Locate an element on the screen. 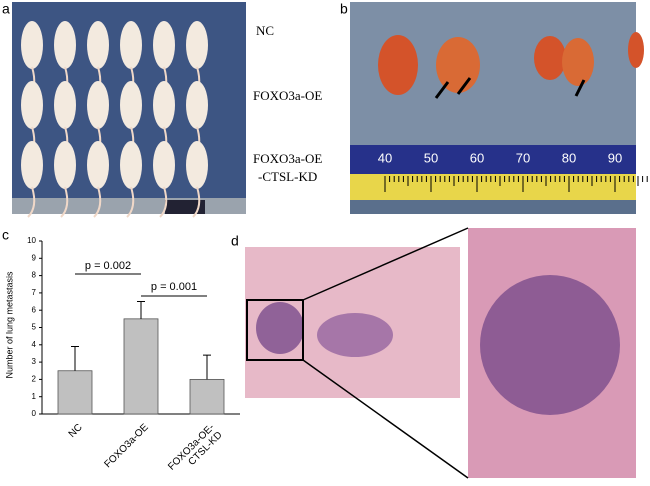  y-tick-label: 8 is located at coordinates (34, 275).